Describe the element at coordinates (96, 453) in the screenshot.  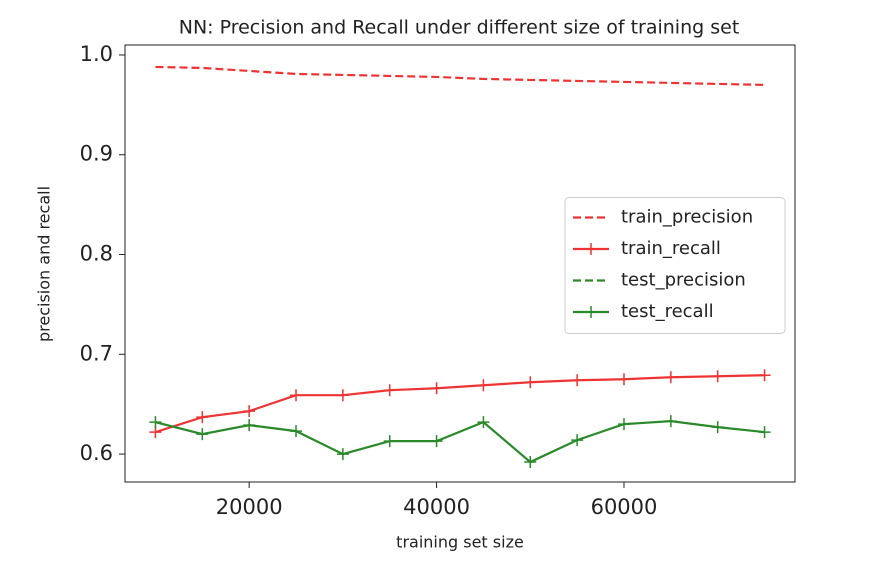
I see `y-tick-label: 0.6` at that location.